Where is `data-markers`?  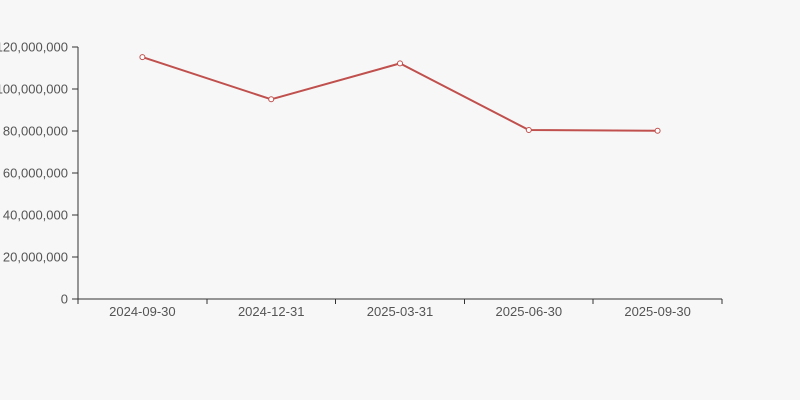
data-markers is located at coordinates (400, 94).